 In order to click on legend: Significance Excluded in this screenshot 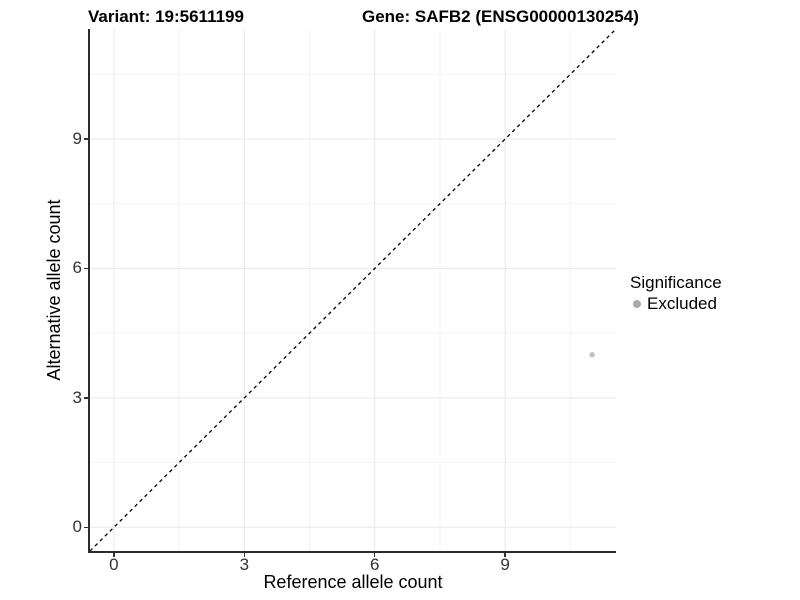, I will do `click(713, 293)`.